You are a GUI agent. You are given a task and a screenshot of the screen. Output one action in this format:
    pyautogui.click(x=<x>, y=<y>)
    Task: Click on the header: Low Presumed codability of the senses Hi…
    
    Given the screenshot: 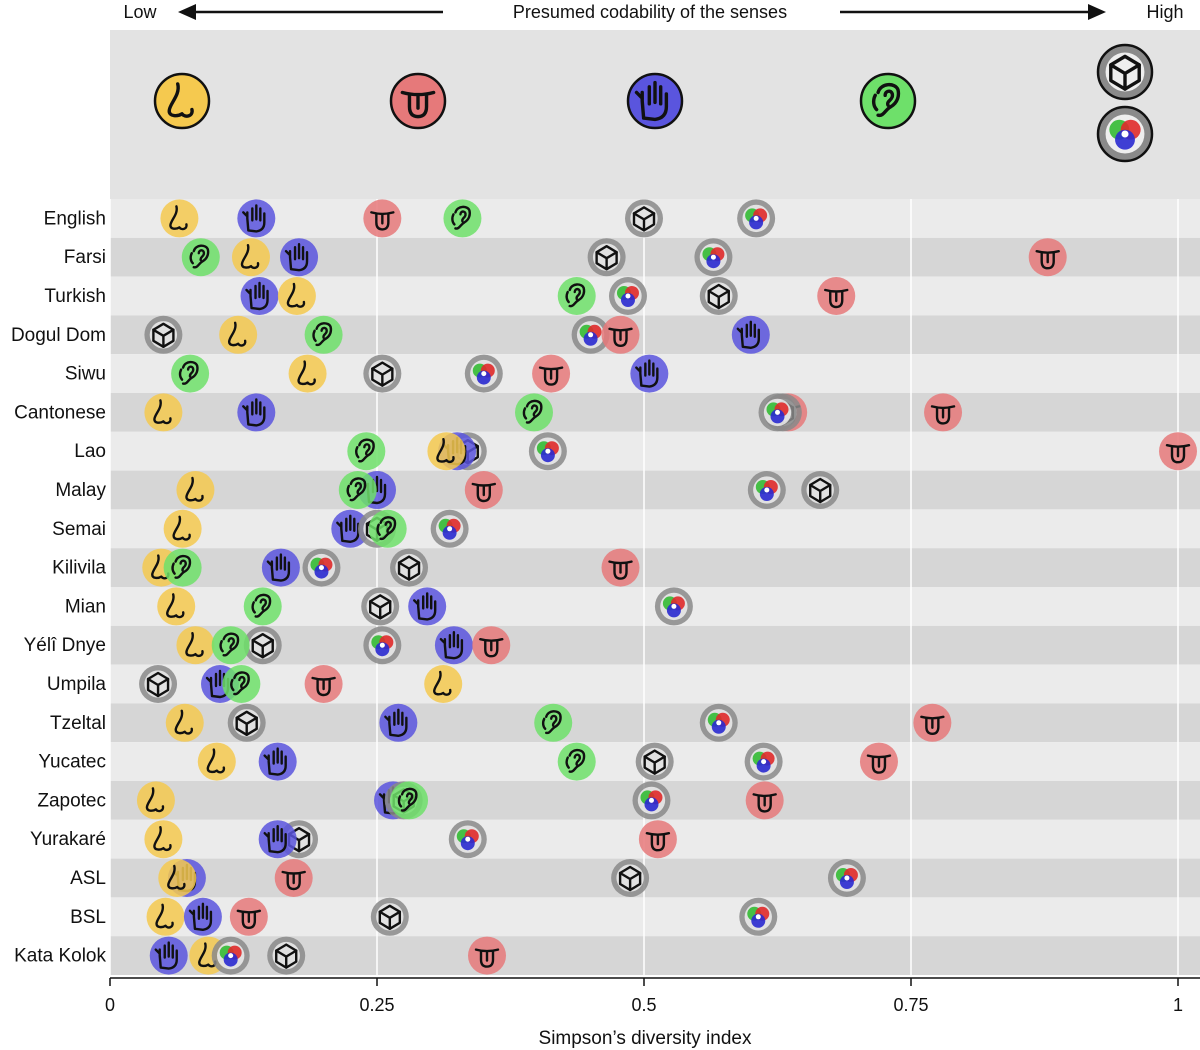 What is the action you would take?
    pyautogui.click(x=653, y=12)
    